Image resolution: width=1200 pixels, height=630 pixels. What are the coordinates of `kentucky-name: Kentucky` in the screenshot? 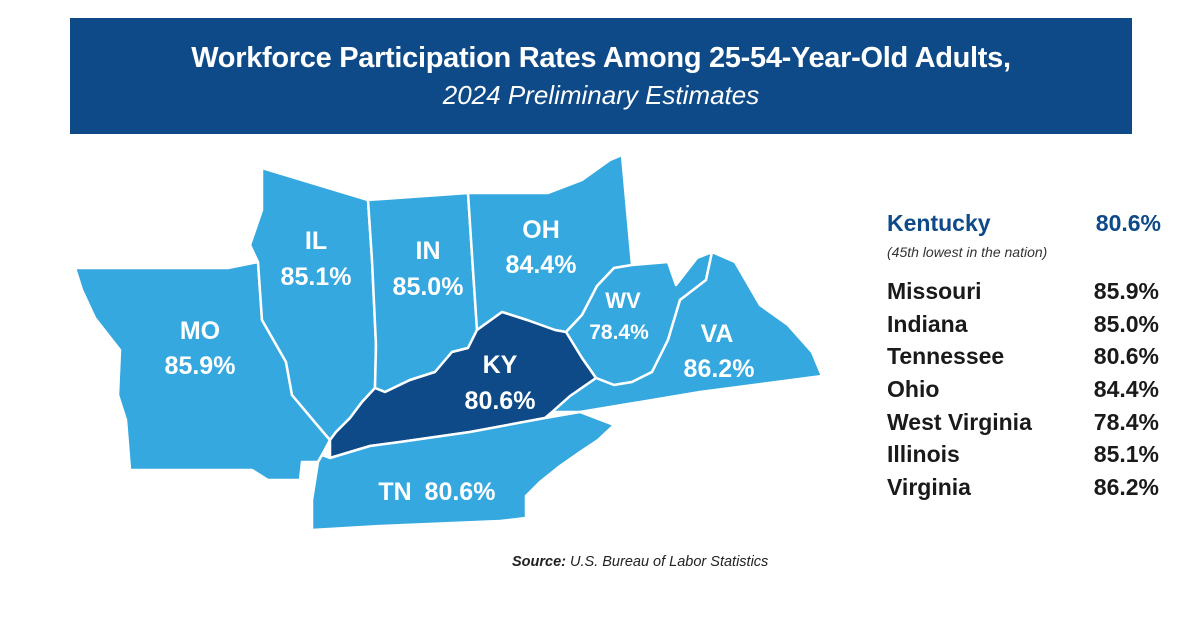 It's located at (939, 223).